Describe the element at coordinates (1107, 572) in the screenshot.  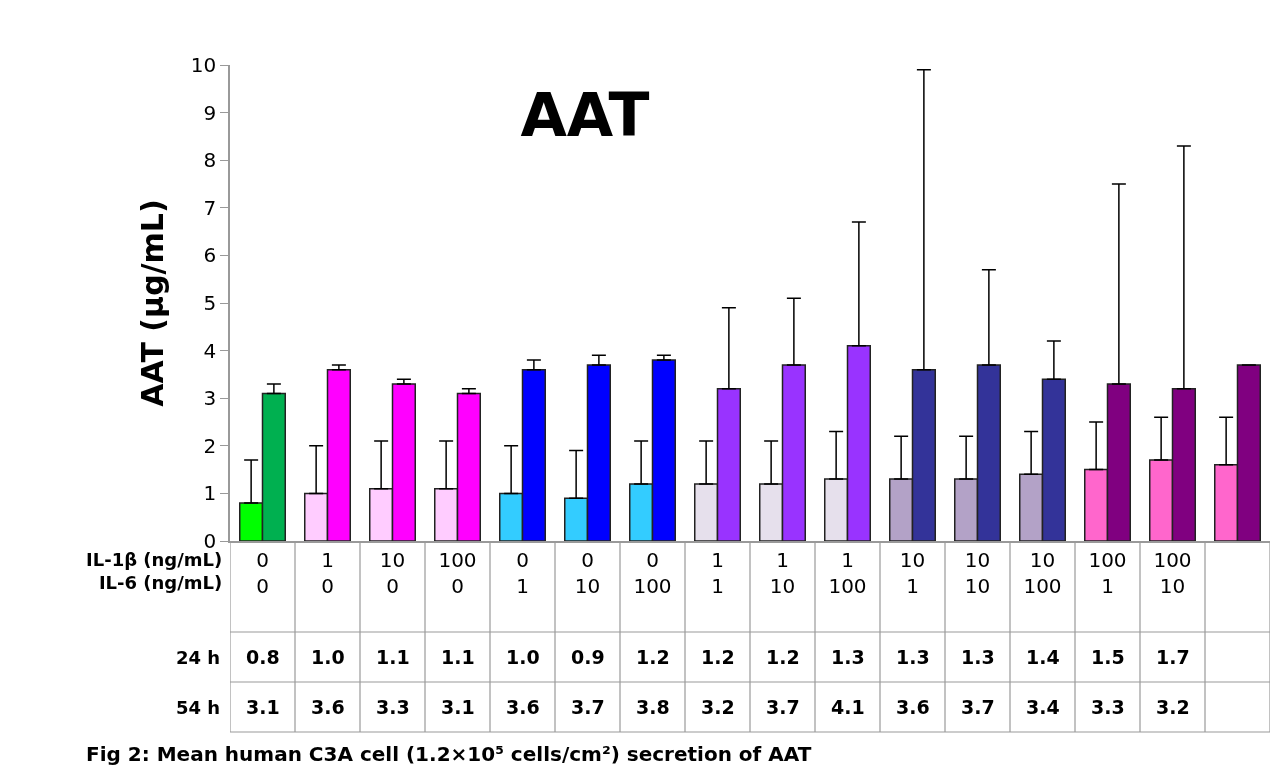
I see `x-tick-label: 100 1` at that location.